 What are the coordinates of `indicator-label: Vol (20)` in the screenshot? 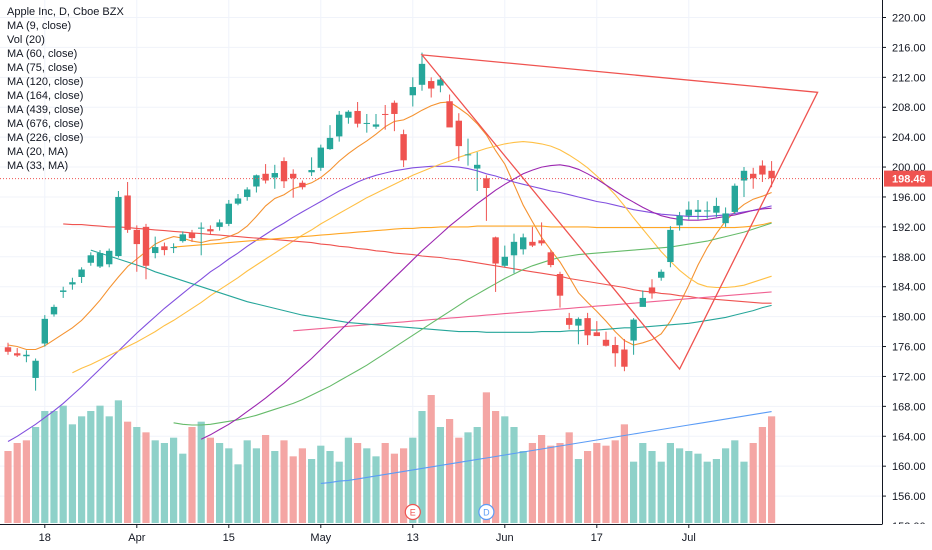 It's located at (26, 40).